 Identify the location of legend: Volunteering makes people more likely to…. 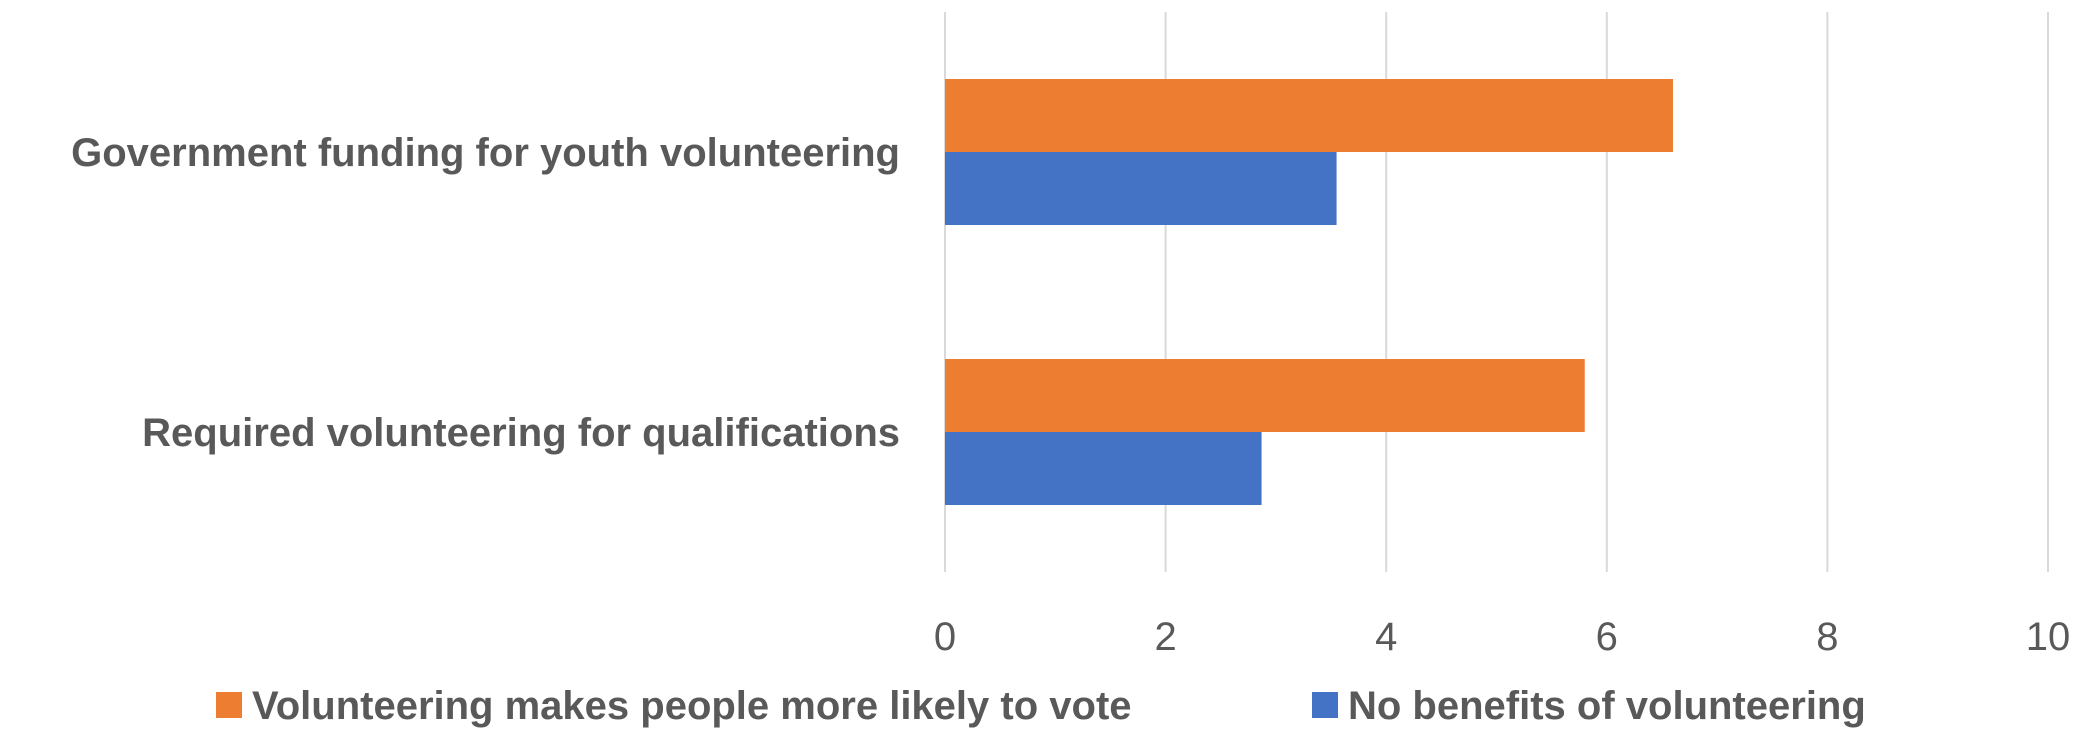
(1041, 706).